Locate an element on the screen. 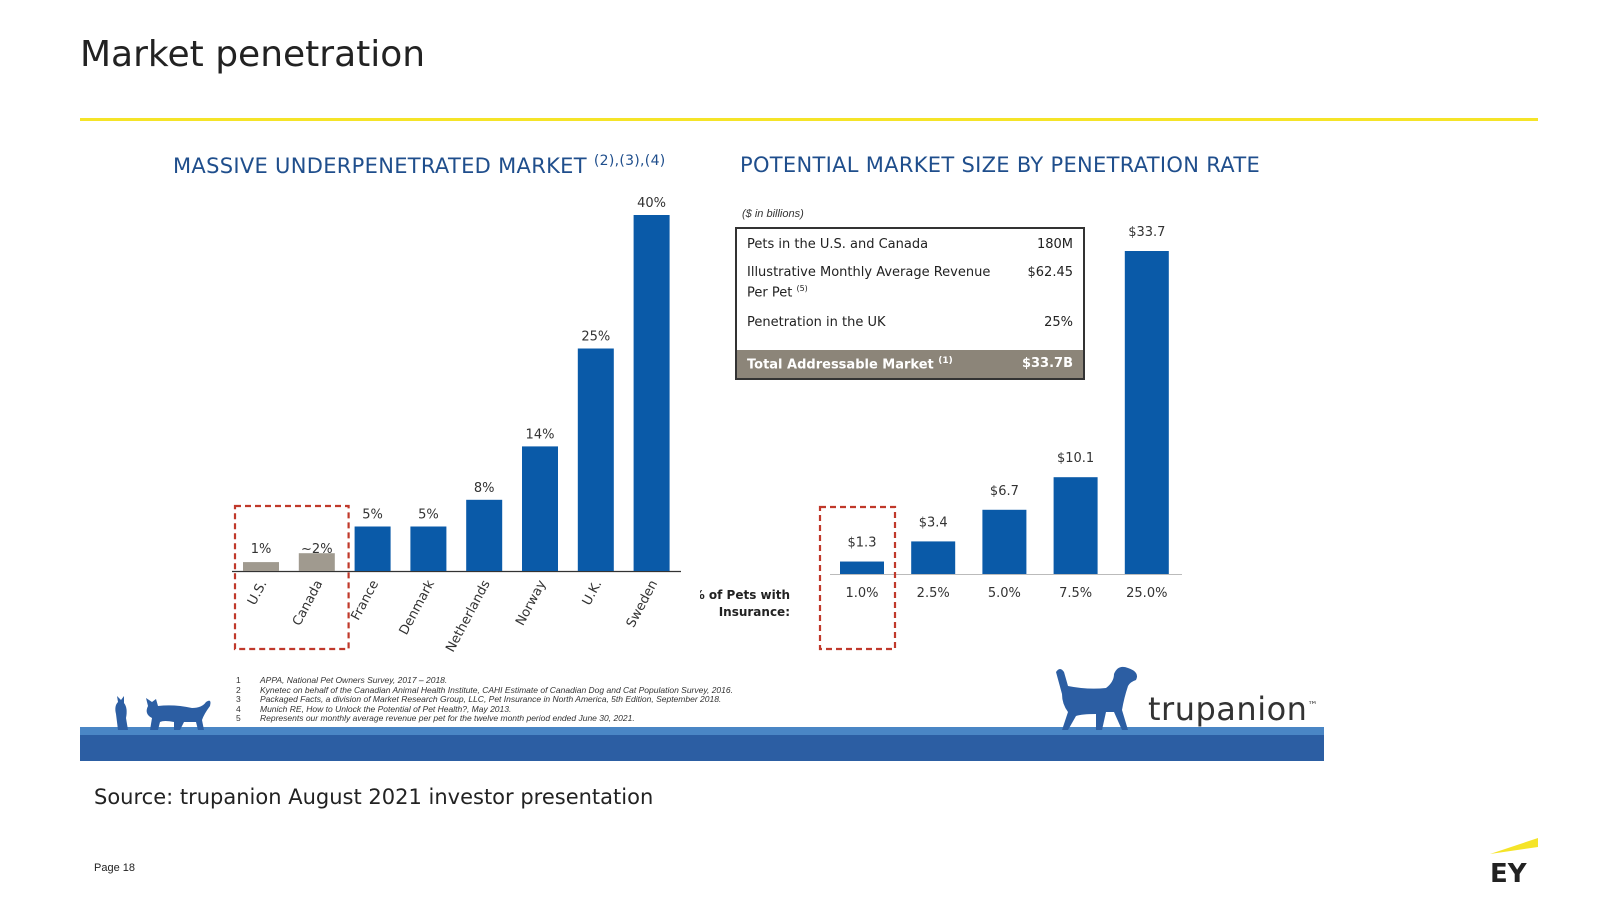 The image size is (1601, 900). trupanion-logo: trupanion™ is located at coordinates (1233, 709).